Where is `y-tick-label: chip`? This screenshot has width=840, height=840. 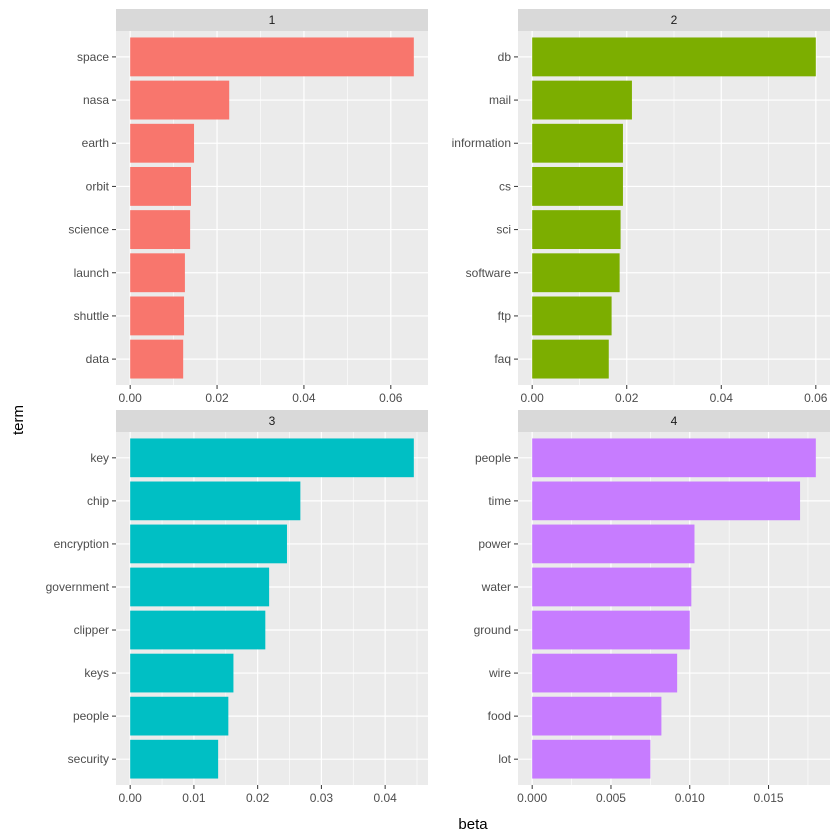
y-tick-label: chip is located at coordinates (98, 501).